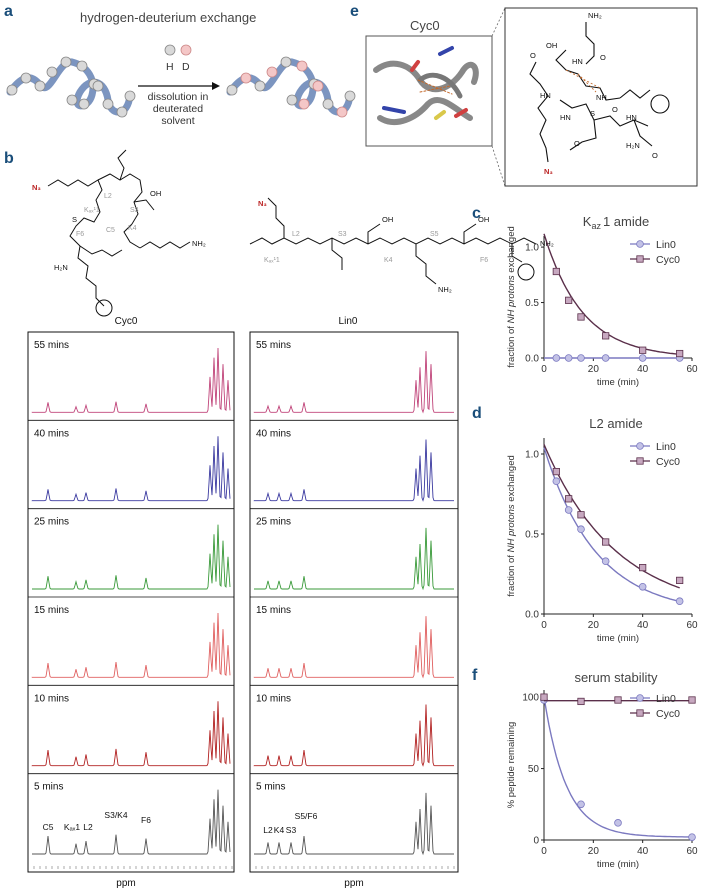 The image size is (702, 889). I want to click on y-tick-label: 0.5, so click(532, 303).